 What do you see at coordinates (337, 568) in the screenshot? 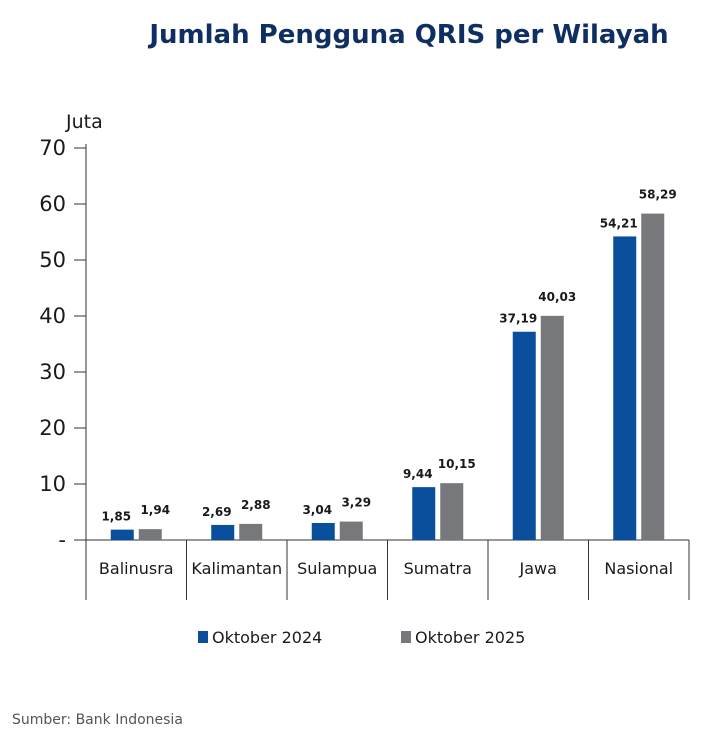
I see `category-label: Sulampua` at bounding box center [337, 568].